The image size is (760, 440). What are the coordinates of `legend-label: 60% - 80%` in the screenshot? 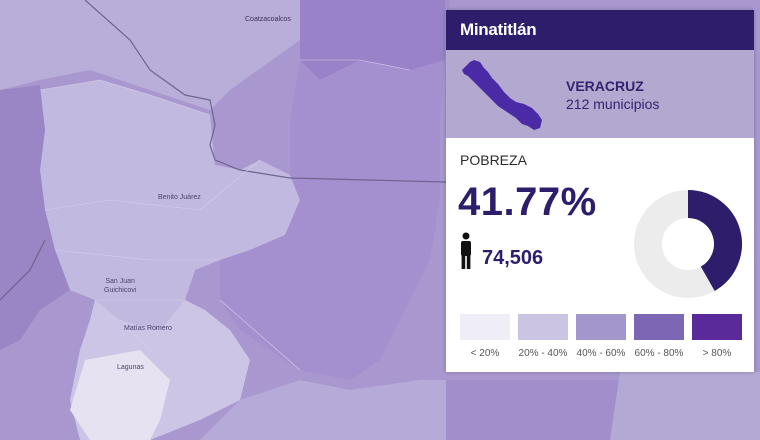 It's located at (659, 353).